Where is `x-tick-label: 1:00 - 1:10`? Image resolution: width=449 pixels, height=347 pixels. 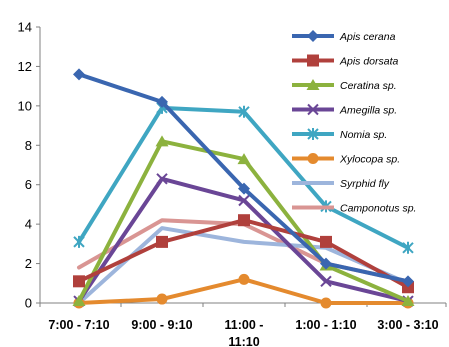
x-tick-label: 1:00 - 1:10 is located at coordinates (325, 325).